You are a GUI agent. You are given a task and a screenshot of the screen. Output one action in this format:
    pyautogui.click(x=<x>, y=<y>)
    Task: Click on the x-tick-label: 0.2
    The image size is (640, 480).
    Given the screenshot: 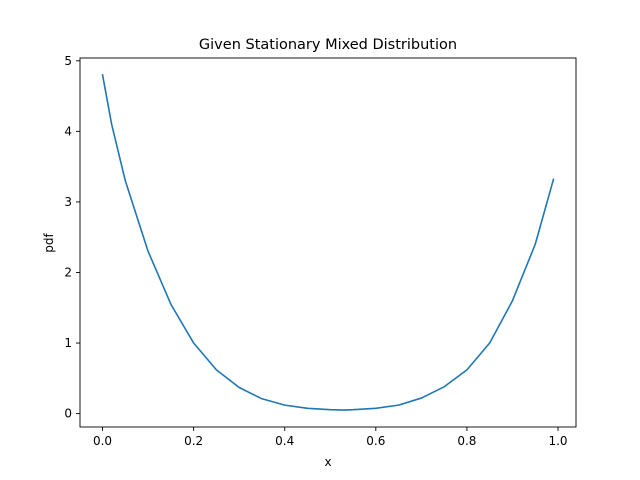 What is the action you would take?
    pyautogui.click(x=193, y=441)
    